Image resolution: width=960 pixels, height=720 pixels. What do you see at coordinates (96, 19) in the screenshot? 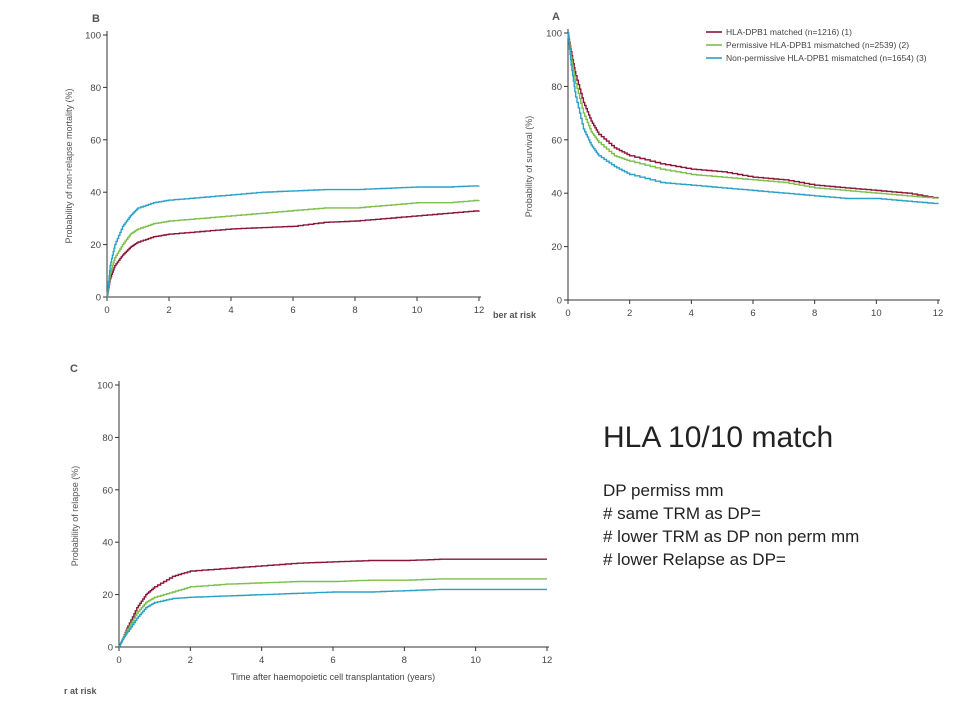
I see `panel-letter-b: B` at bounding box center [96, 19].